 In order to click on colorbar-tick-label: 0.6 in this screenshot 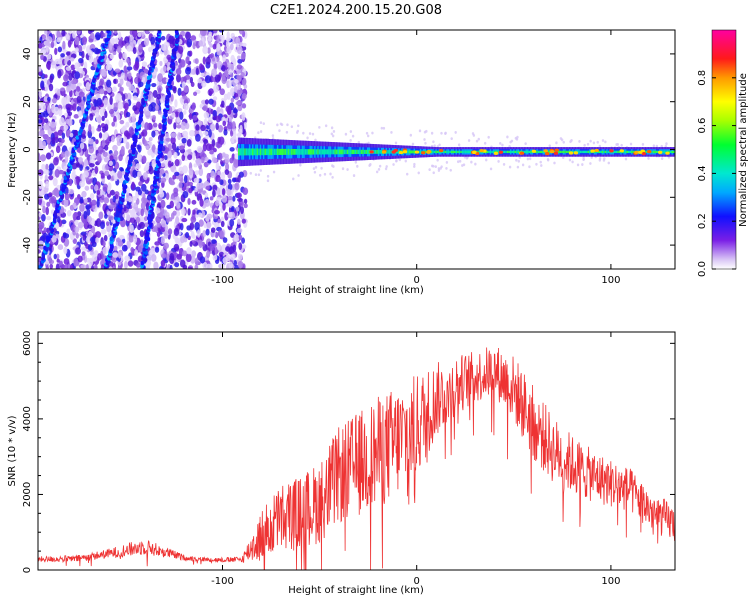, I will do `click(702, 126)`.